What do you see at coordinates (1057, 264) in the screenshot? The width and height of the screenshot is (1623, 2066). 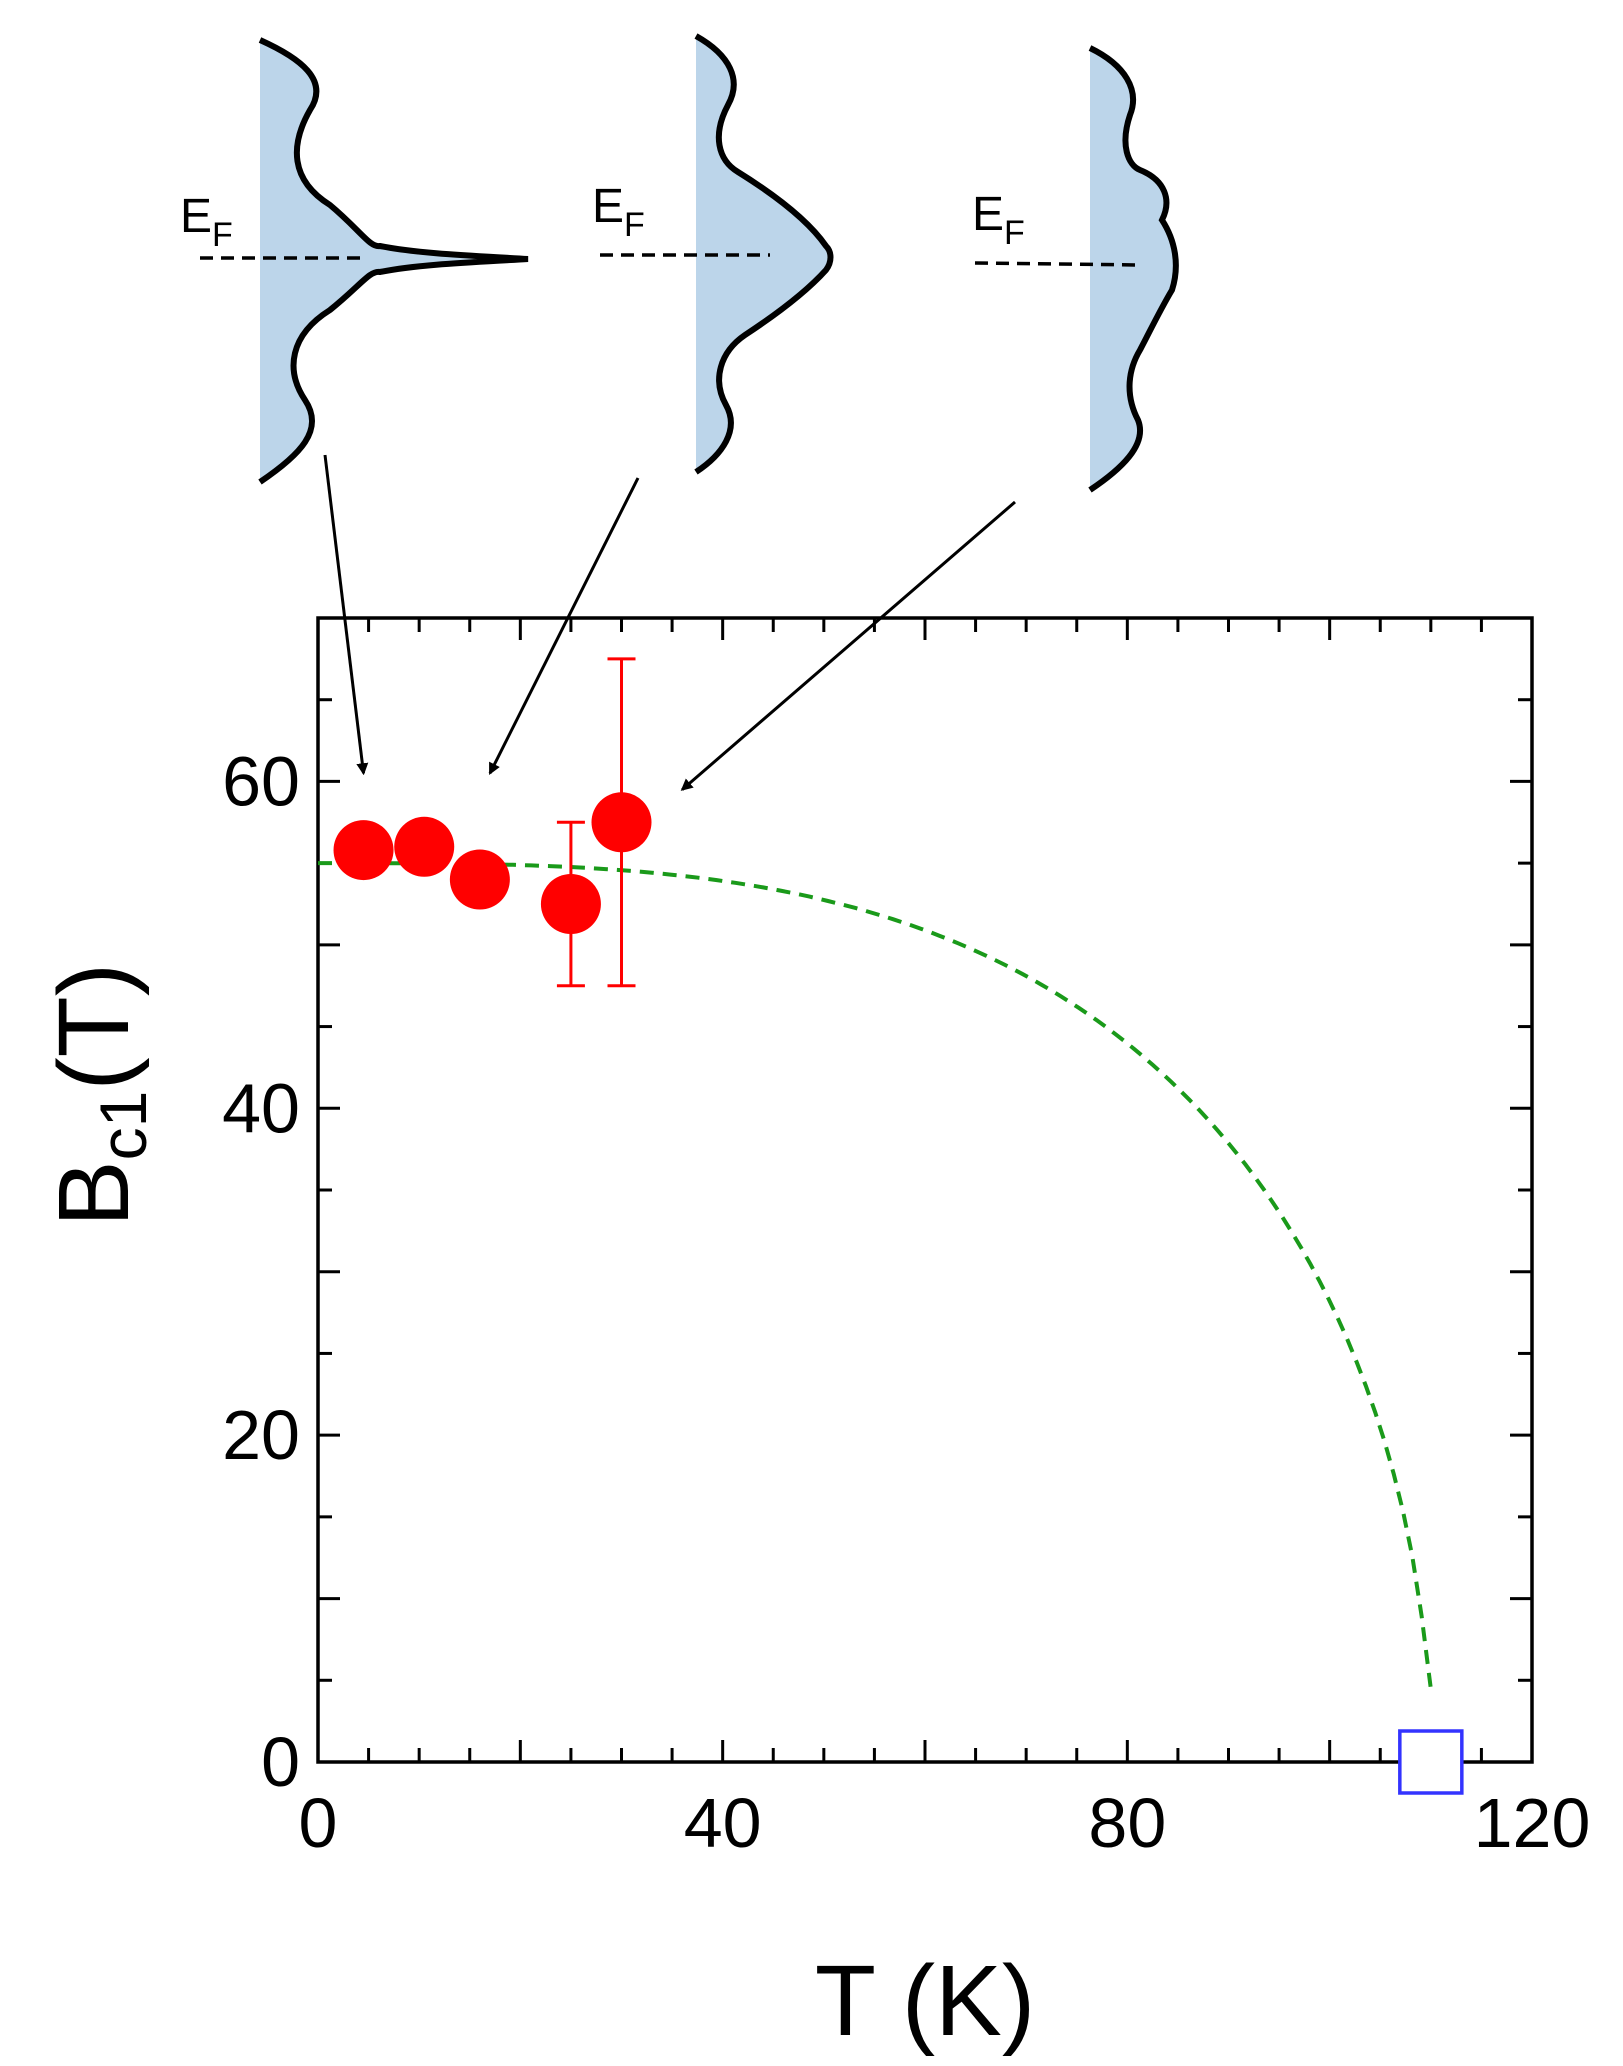 I see `inset-3-fermi-line` at bounding box center [1057, 264].